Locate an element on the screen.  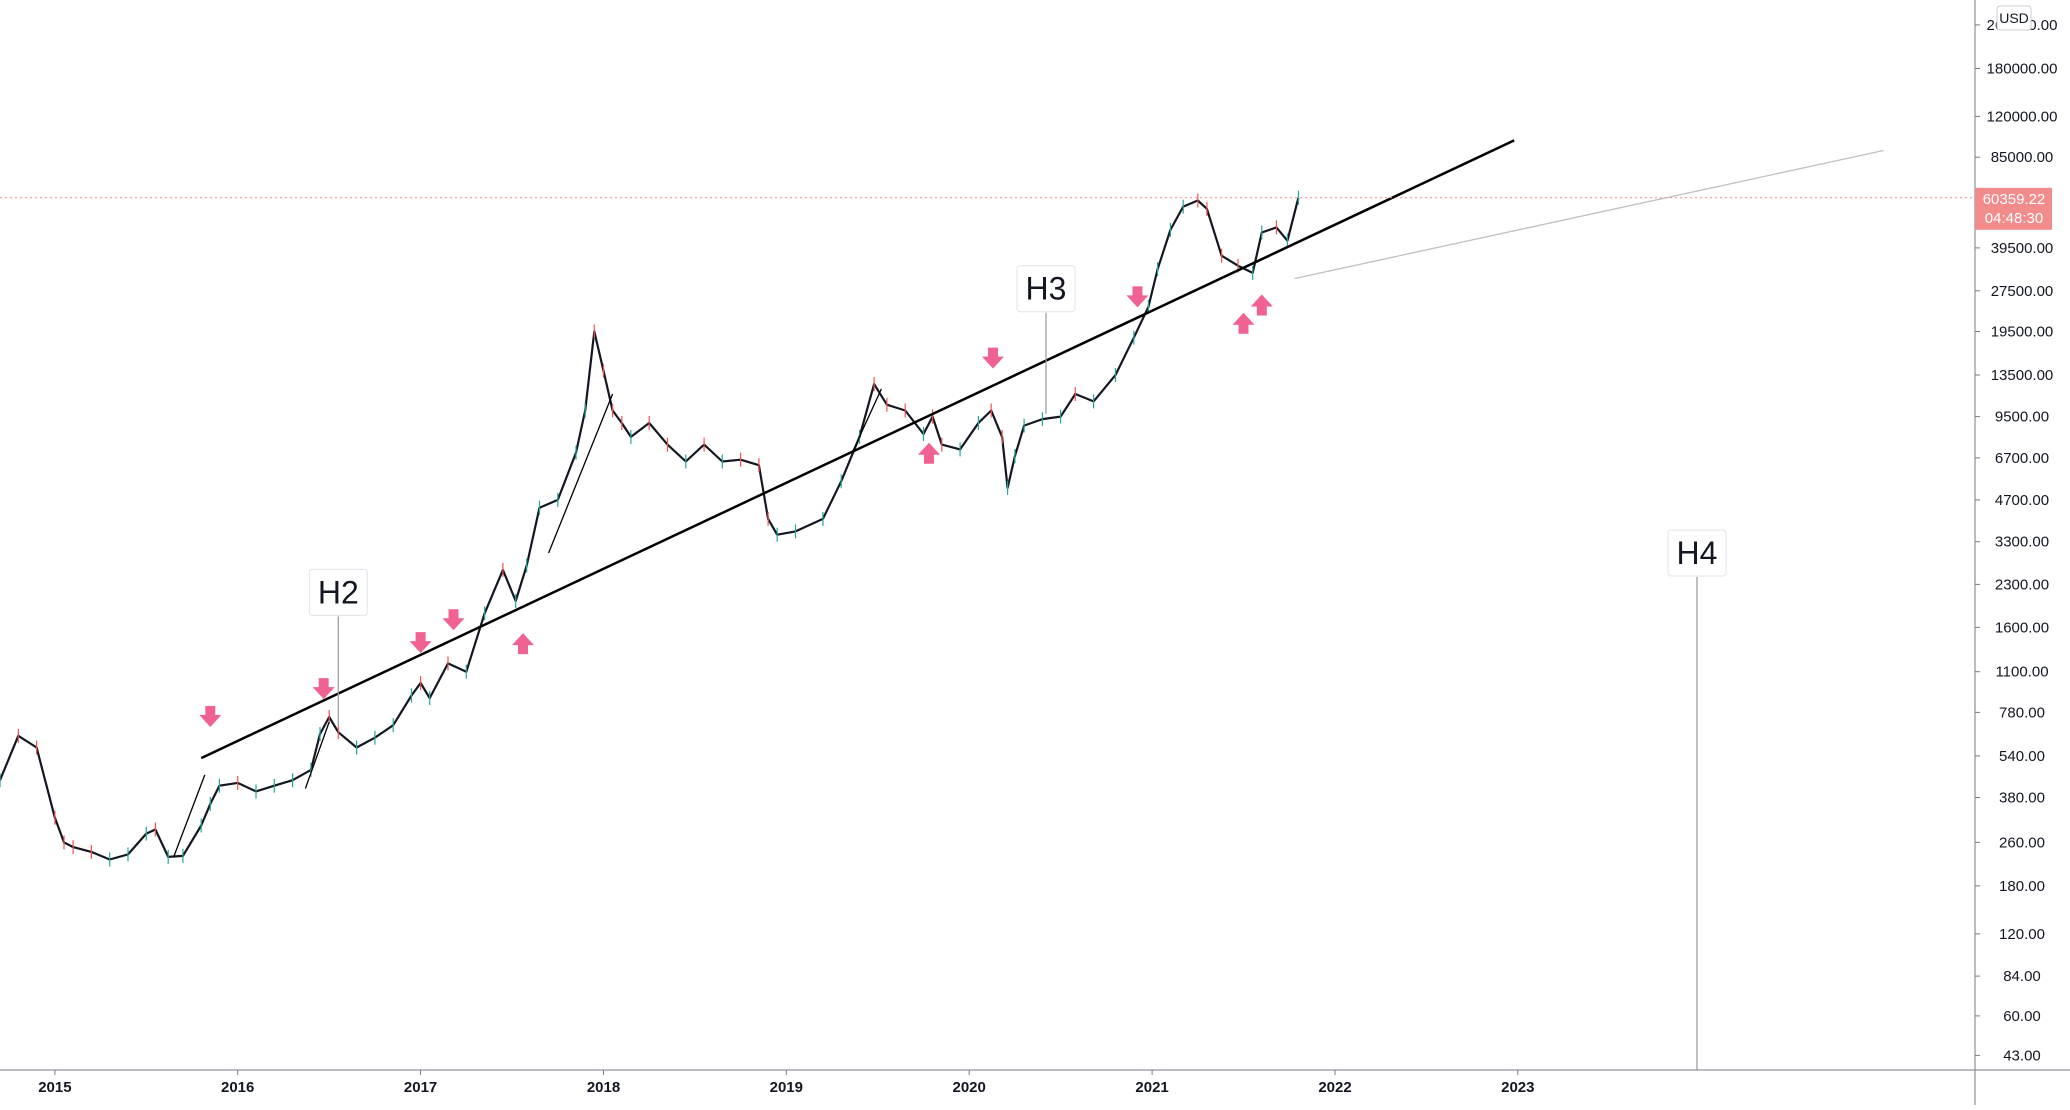
y-tick-label: 39500.00 is located at coordinates (2022, 248).